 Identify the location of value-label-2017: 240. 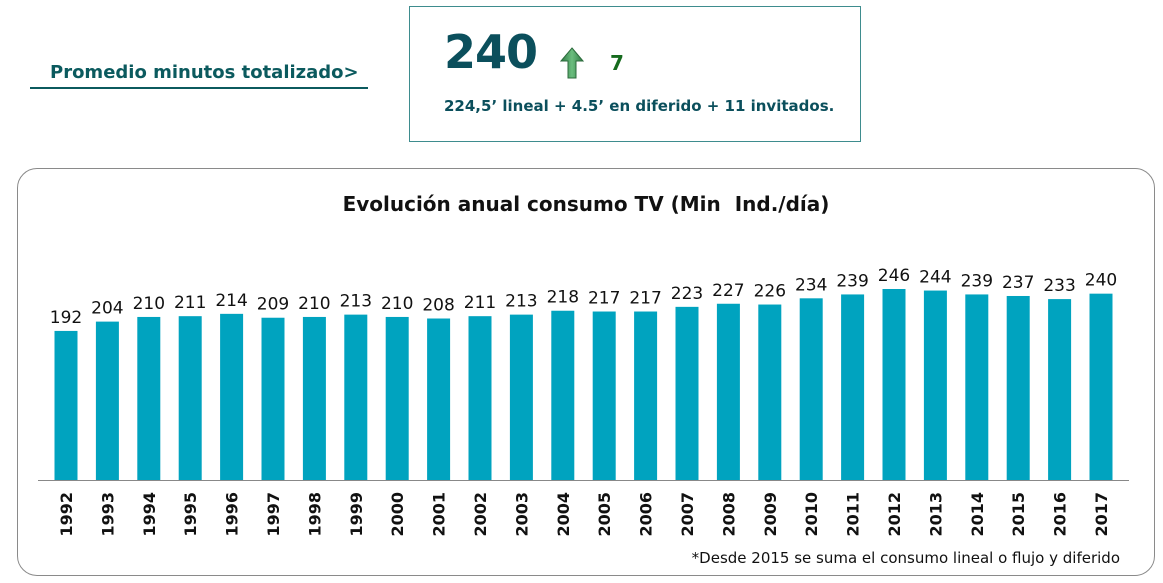
(1101, 281).